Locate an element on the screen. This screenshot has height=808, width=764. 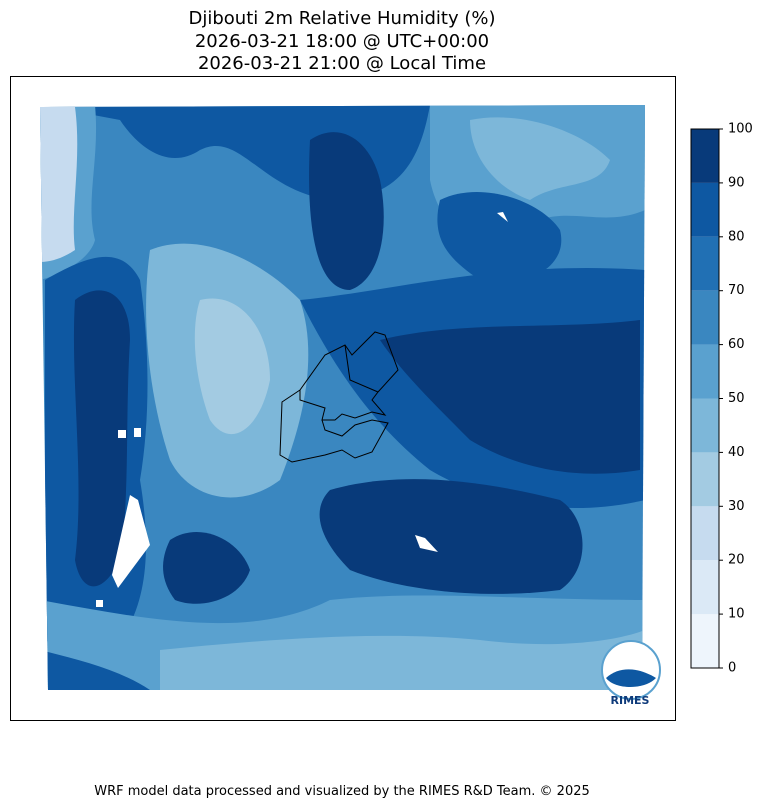
colorbar-tick-label: 80 is located at coordinates (736, 236).